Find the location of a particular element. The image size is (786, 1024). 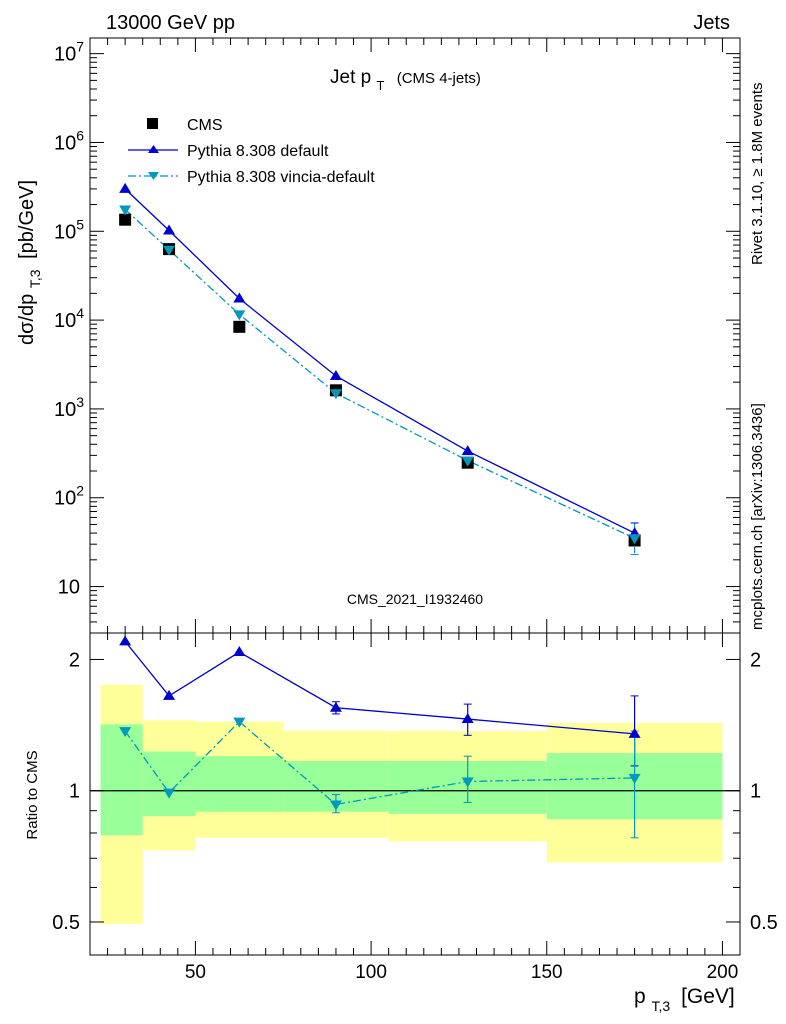

legend-marker-default is located at coordinates (153, 149).